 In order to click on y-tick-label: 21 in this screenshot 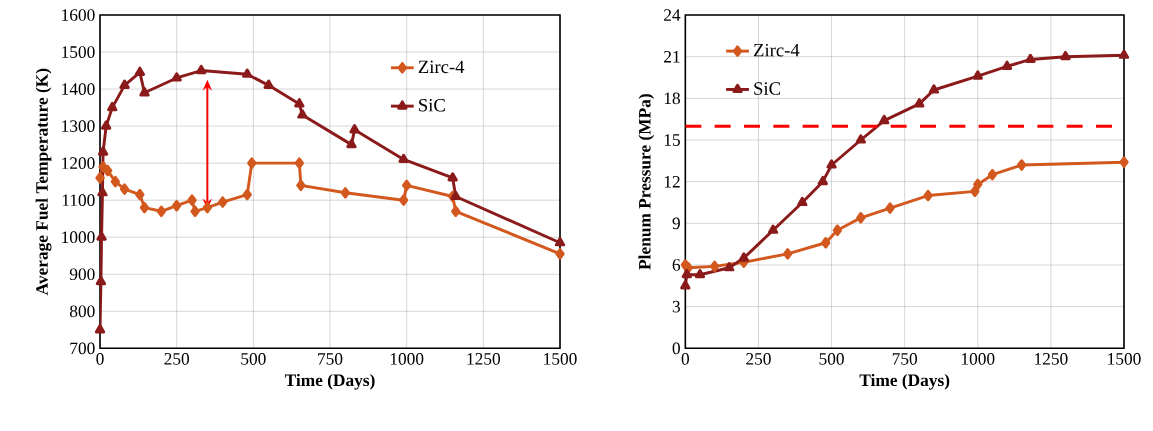, I will do `click(672, 56)`.